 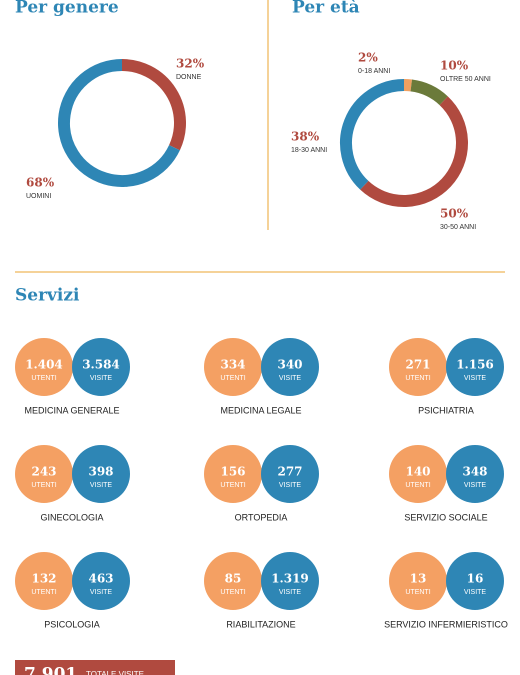 I want to click on utenti-value: 132, so click(x=43, y=579).